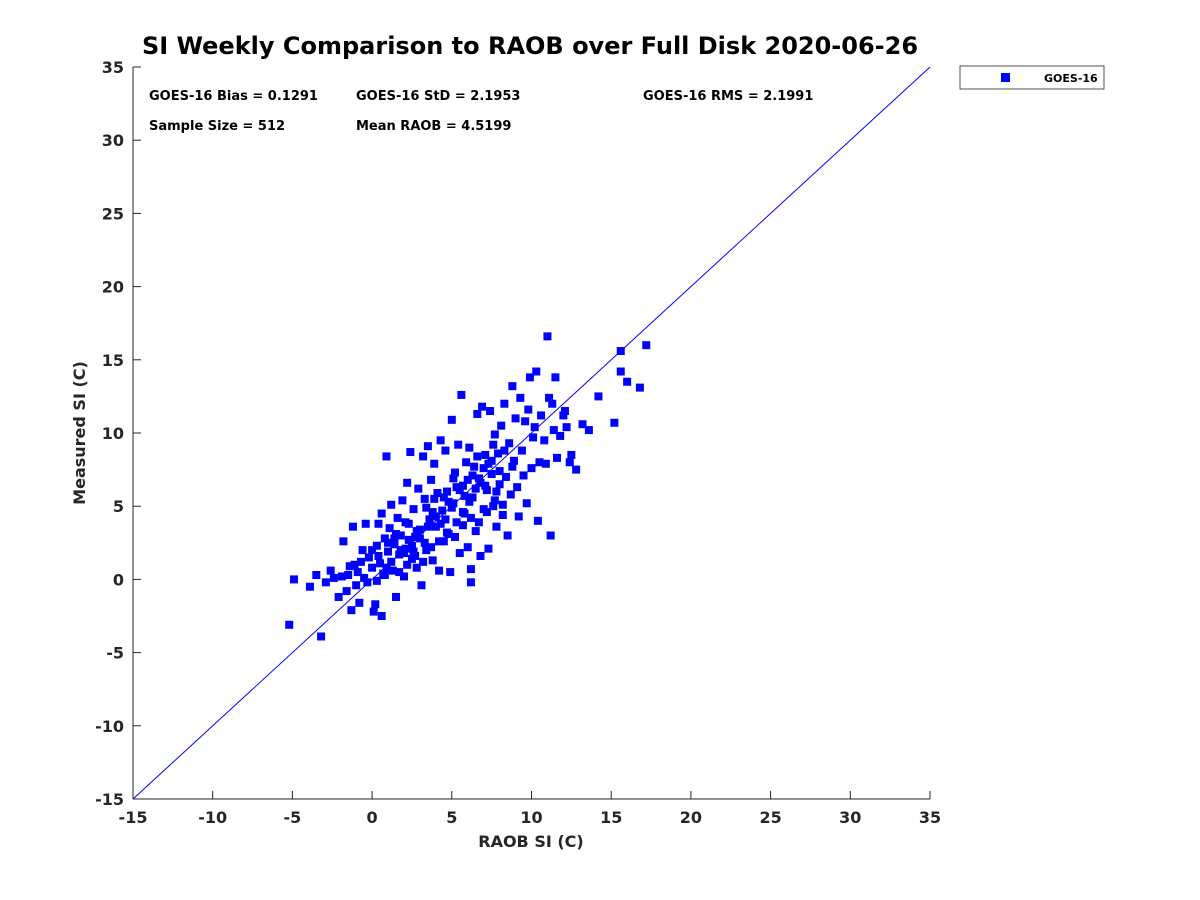 The image size is (1200, 900). I want to click on x-tick-label: 15, so click(611, 817).